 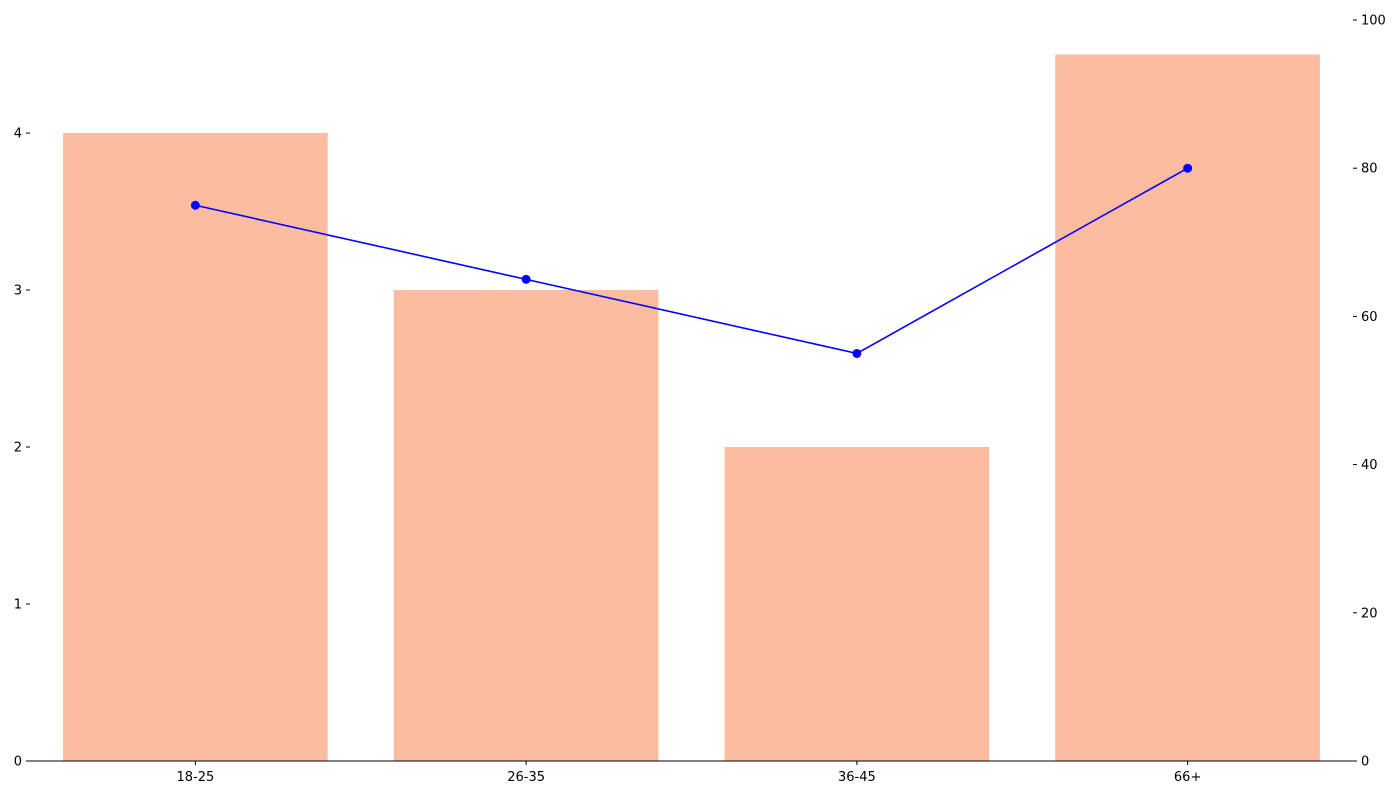 I want to click on x-tick-label: 26-35, so click(x=526, y=777).